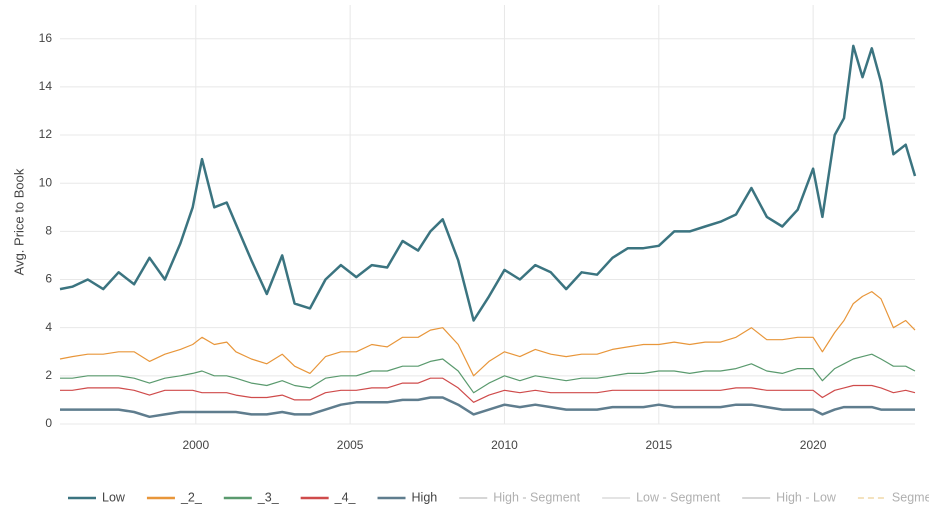 Image resolution: width=929 pixels, height=519 pixels. I want to click on legend-label: Segment, so click(910, 497).